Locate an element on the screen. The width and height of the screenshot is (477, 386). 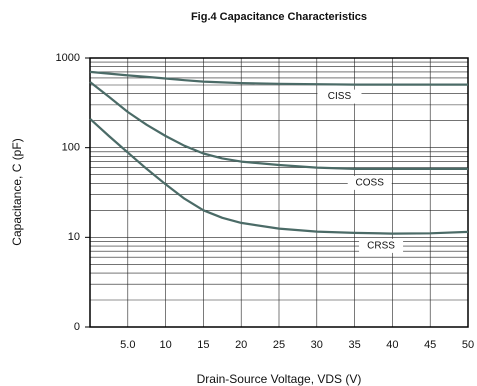
series-label: CRSS is located at coordinates (381, 246).